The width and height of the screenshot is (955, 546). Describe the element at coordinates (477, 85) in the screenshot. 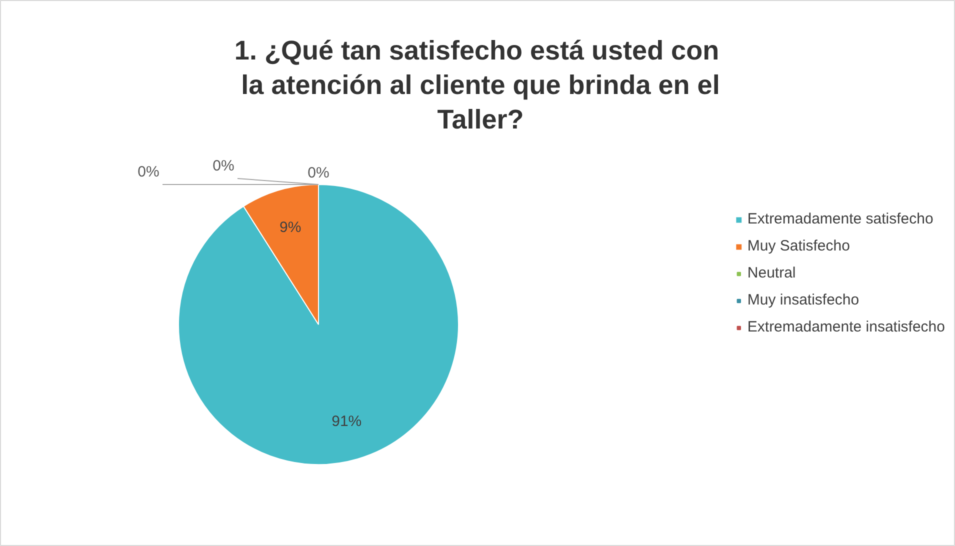

I see `chart-title: 1. ¿Qué tan satisfecho está usted con la atención al cliente que brinda en el Taller?` at that location.